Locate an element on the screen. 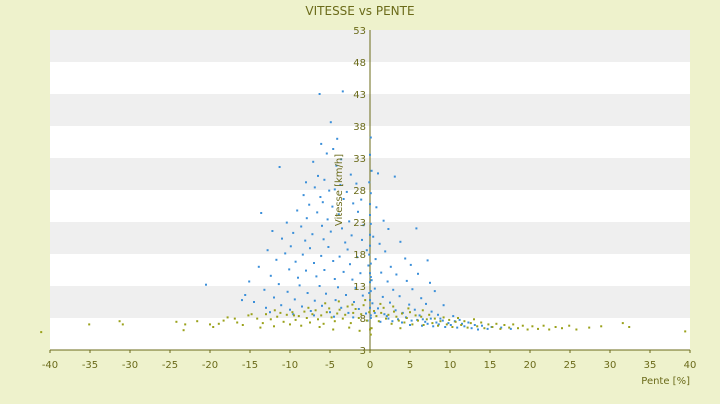  y-tick-label: 23 is located at coordinates (359, 223).